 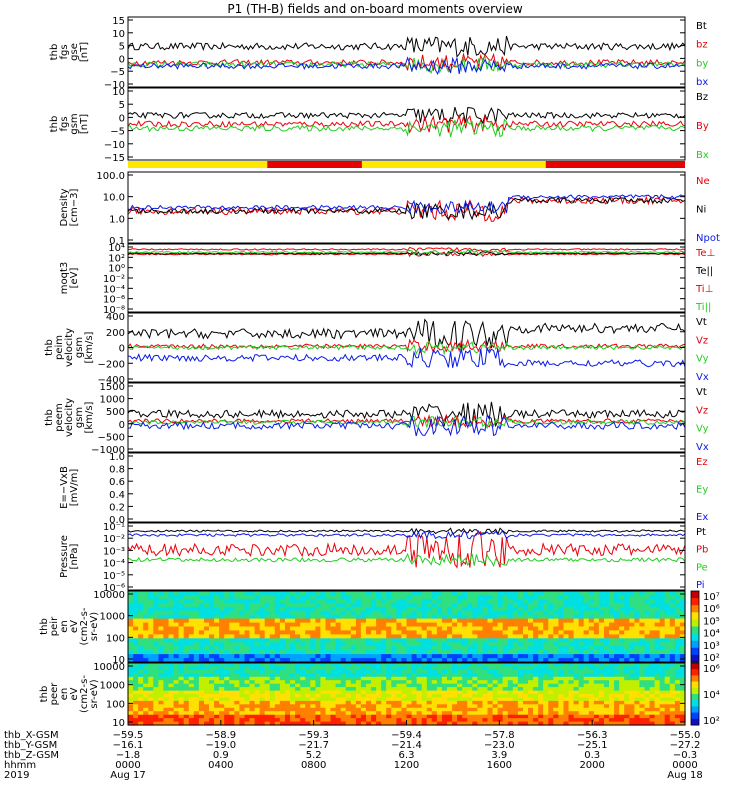 What do you see at coordinates (118, 723) in the screenshot?
I see `ytick-peer: 10` at bounding box center [118, 723].